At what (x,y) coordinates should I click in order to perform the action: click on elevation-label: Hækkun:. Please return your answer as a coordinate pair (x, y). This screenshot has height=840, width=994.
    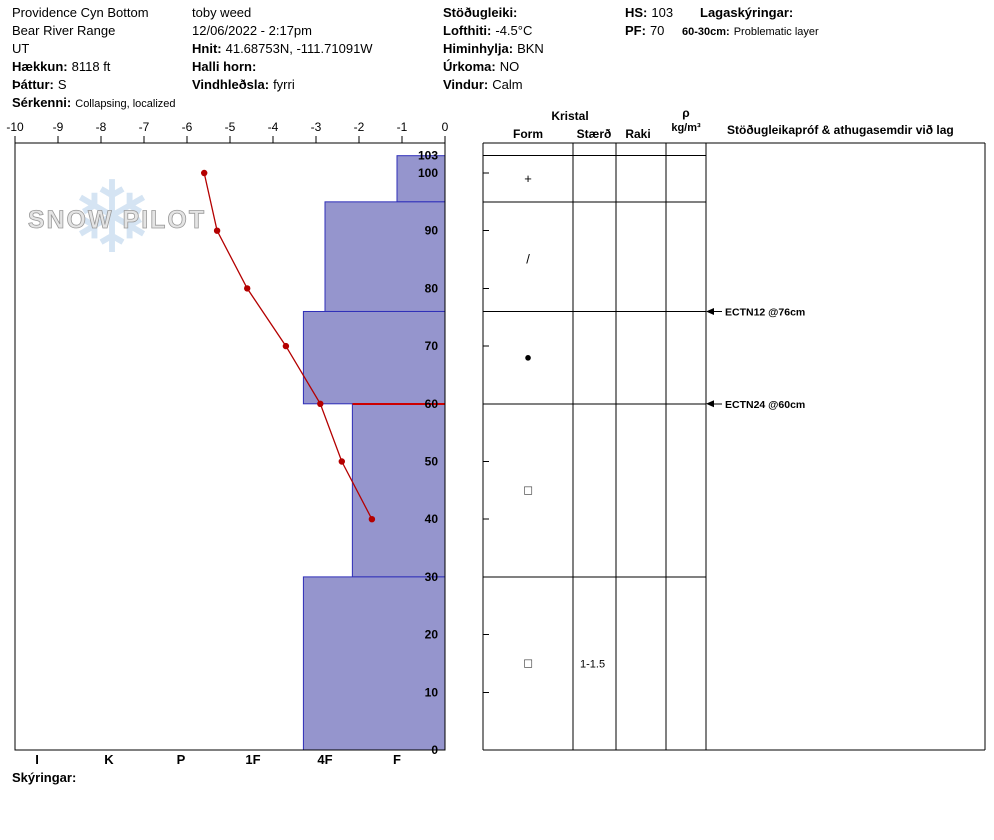
    Looking at the image, I should click on (40, 66).